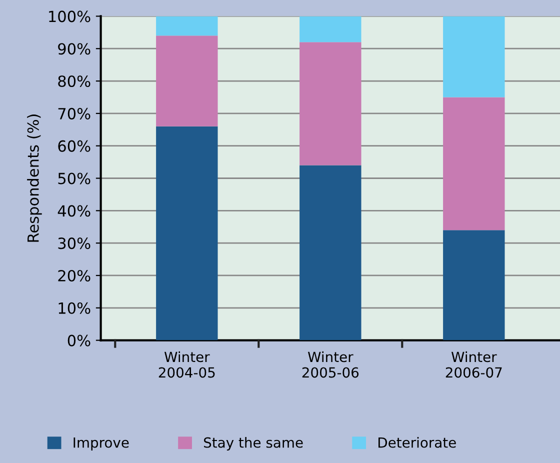  Describe the element at coordinates (186, 364) in the screenshot. I see `x-tick-label: Winter 2004-05` at that location.